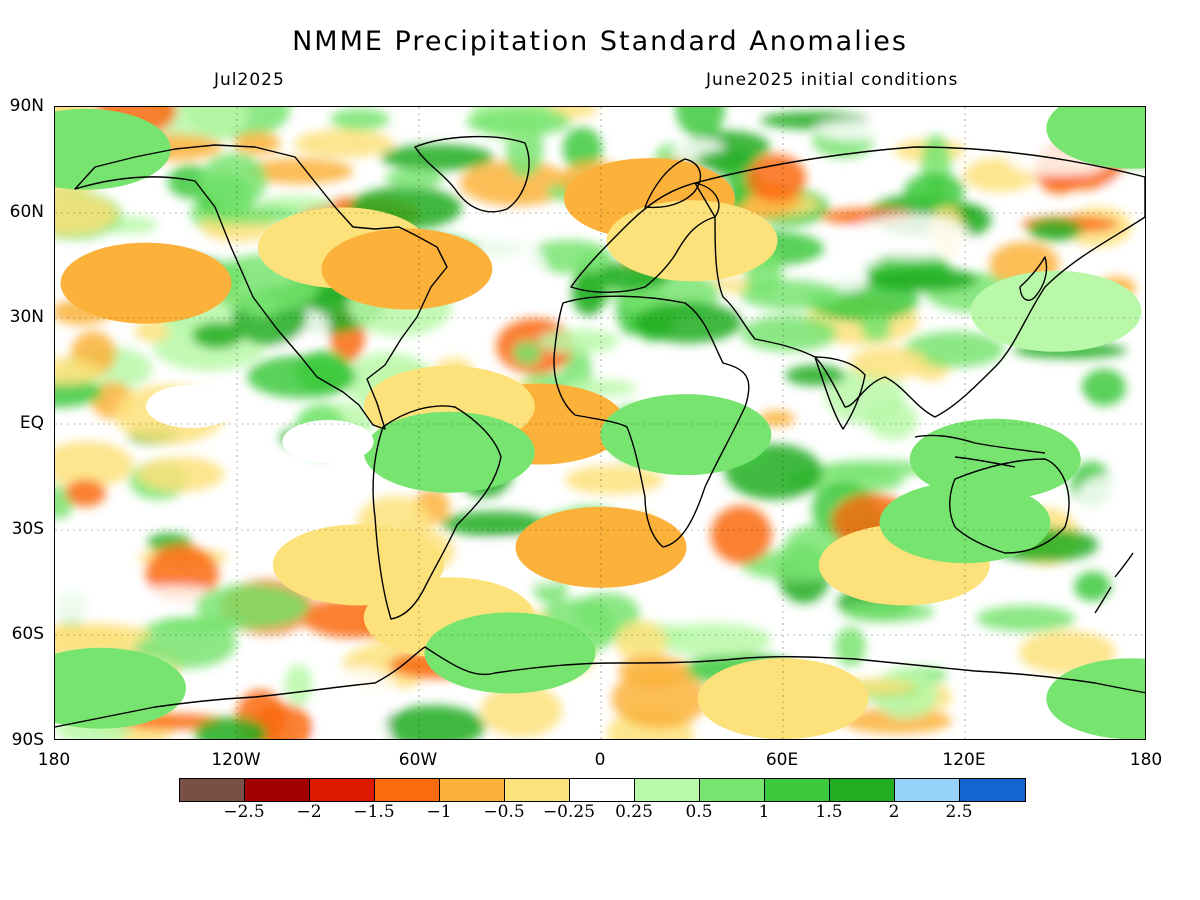  What do you see at coordinates (782, 760) in the screenshot?
I see `lon-label-60e: 60E` at bounding box center [782, 760].